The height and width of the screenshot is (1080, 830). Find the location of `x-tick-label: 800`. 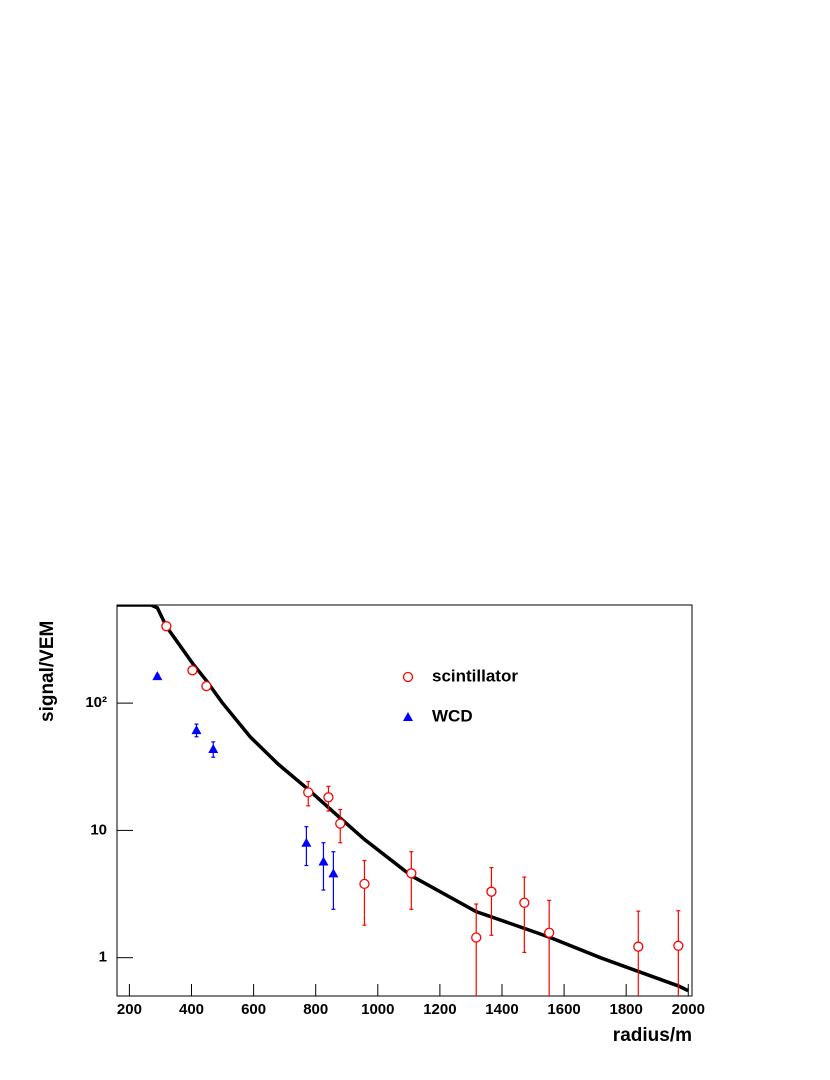

x-tick-label: 800 is located at coordinates (315, 1009).